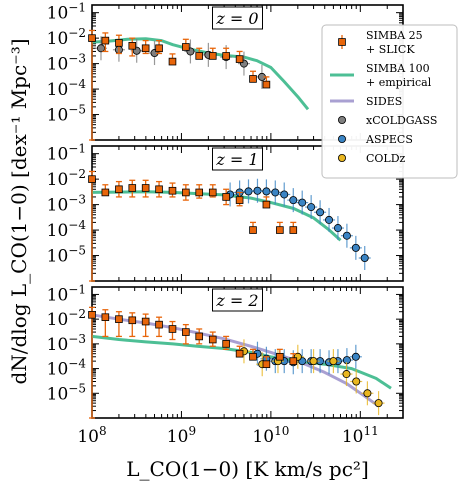 Image resolution: width=463 pixels, height=493 pixels. Describe the element at coordinates (386, 158) in the screenshot. I see `legend-entry-label: COLDz` at that location.